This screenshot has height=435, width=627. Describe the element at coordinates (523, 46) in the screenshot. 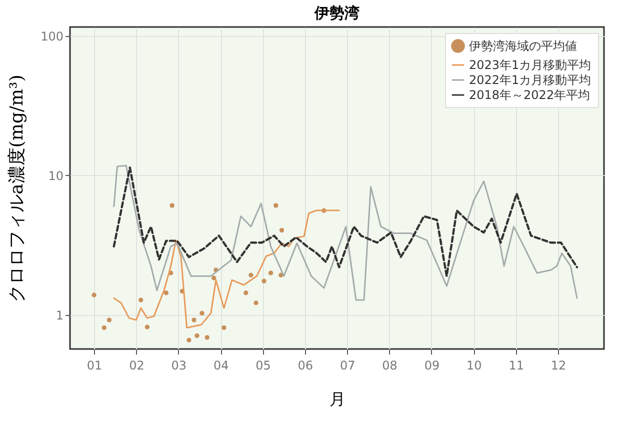

I see `legend-label: 伊勢湾海域の平均値` at that location.